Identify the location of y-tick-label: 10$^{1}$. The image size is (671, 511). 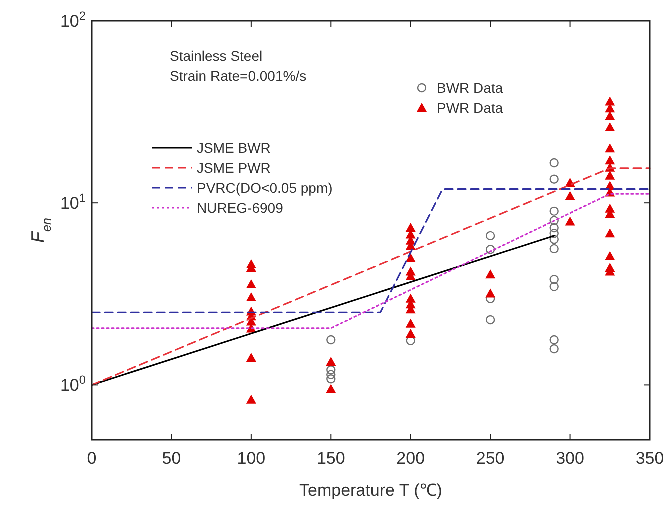
(73, 202).